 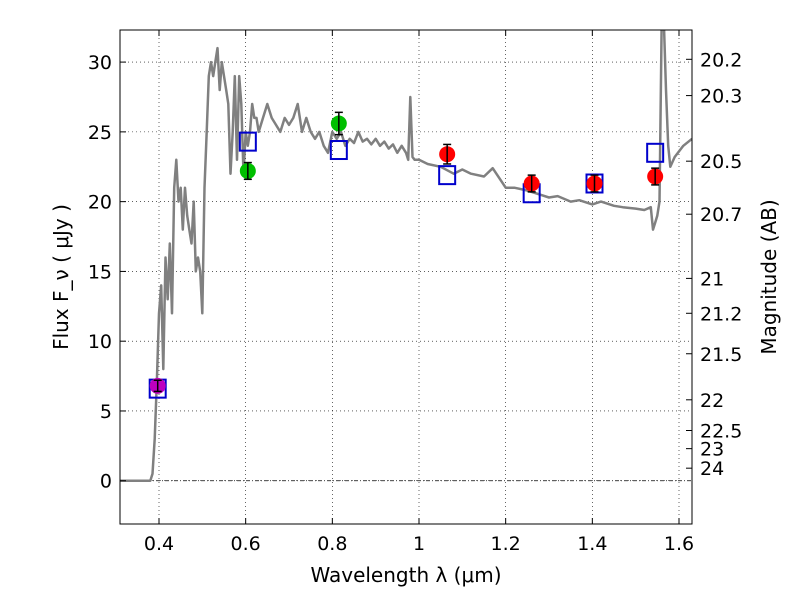 I want to click on y2-tick-label: 24, so click(x=712, y=469).